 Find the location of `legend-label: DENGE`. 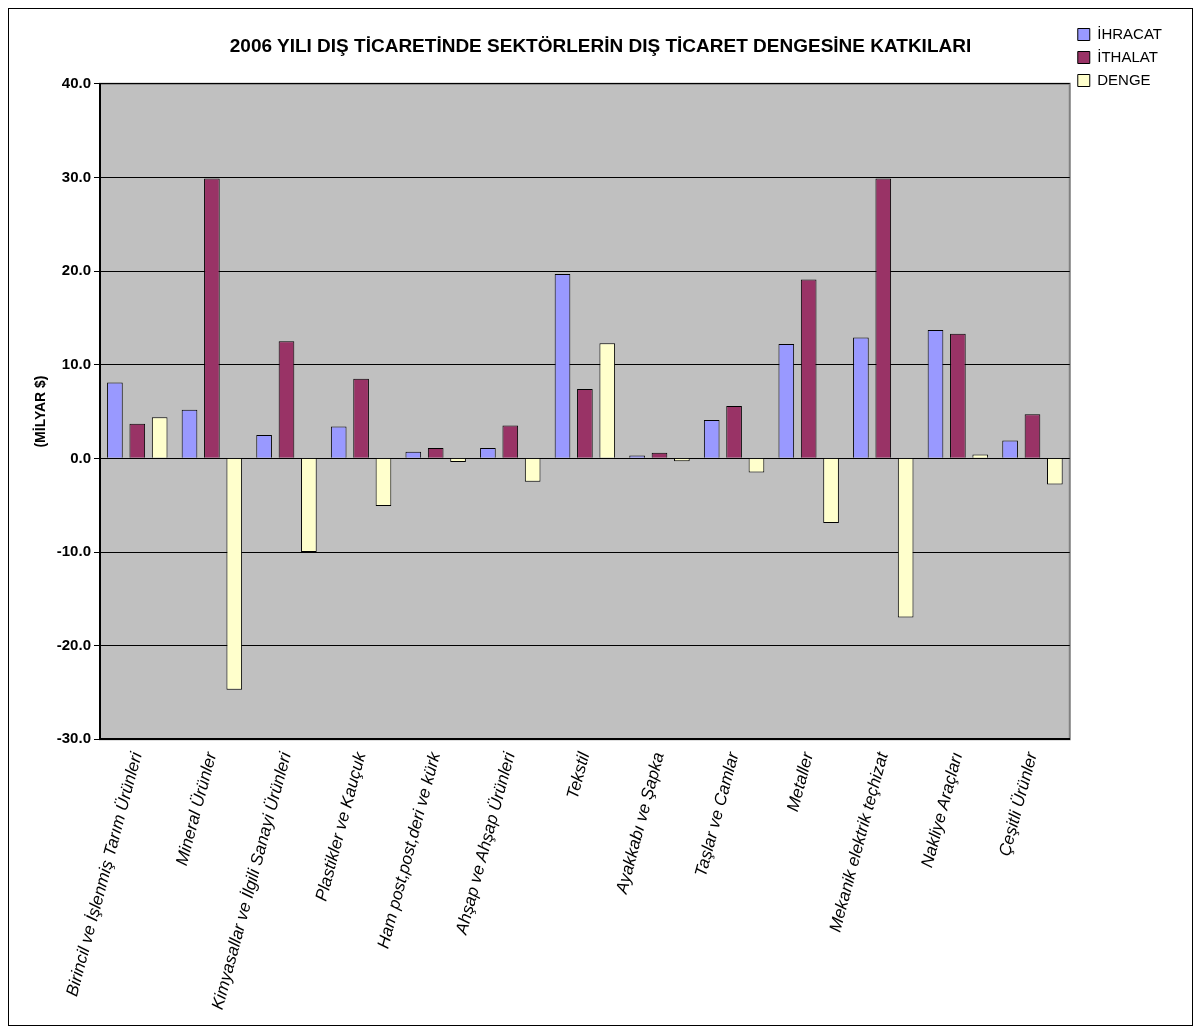

legend-label: DENGE is located at coordinates (1124, 79).